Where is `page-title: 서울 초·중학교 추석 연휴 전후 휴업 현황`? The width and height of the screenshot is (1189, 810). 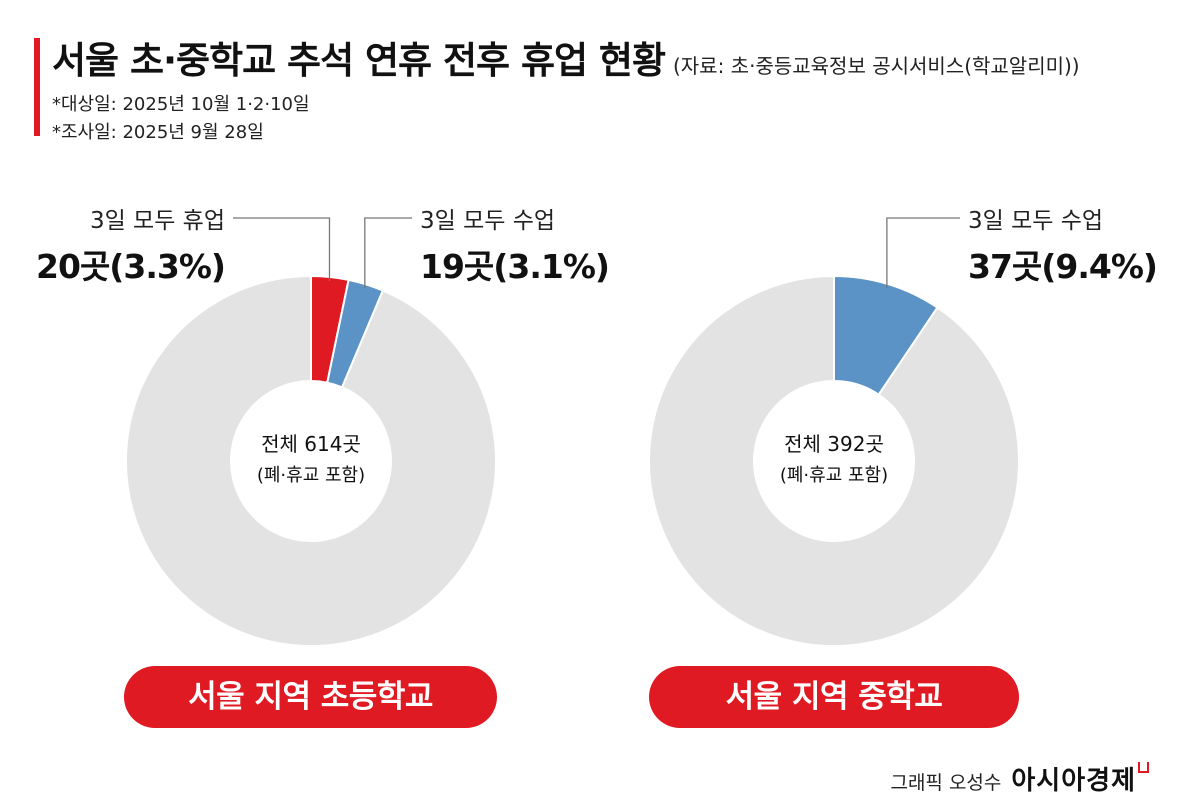 page-title: 서울 초·중학교 추석 연휴 전후 휴업 현황 is located at coordinates (359, 60).